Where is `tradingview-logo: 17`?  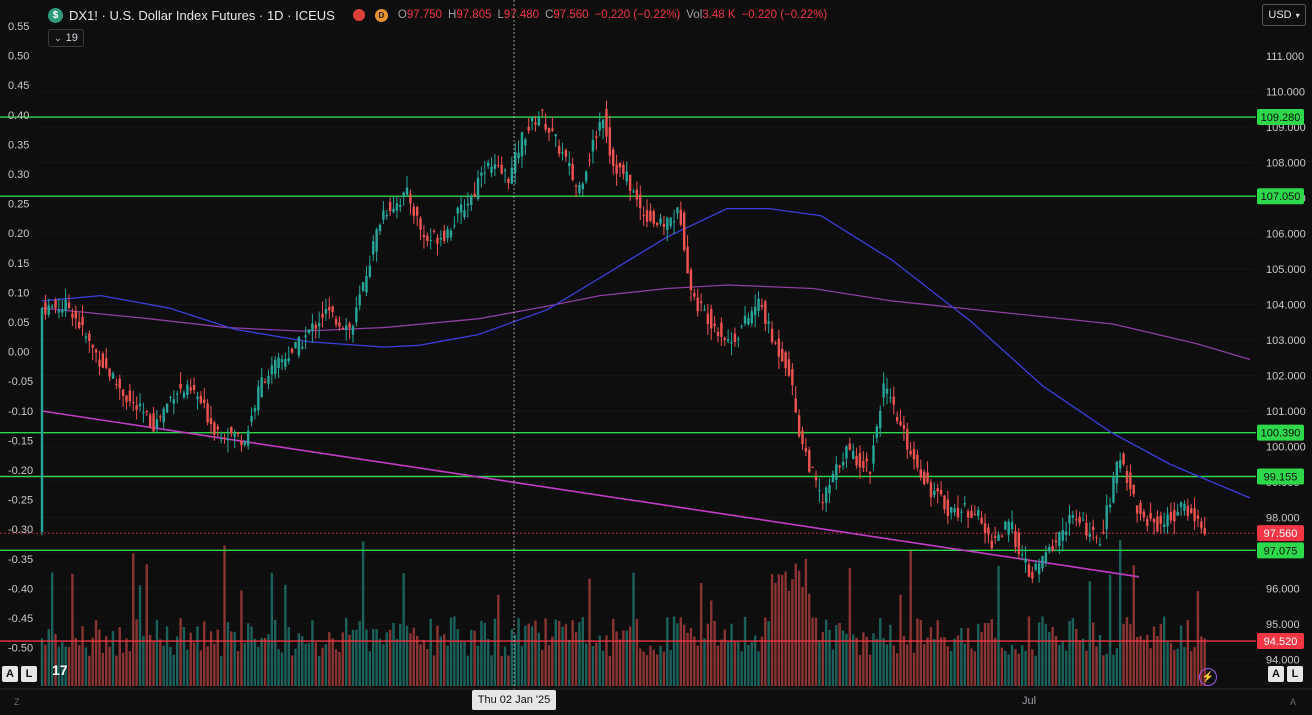
tradingview-logo: 17 is located at coordinates (60, 670).